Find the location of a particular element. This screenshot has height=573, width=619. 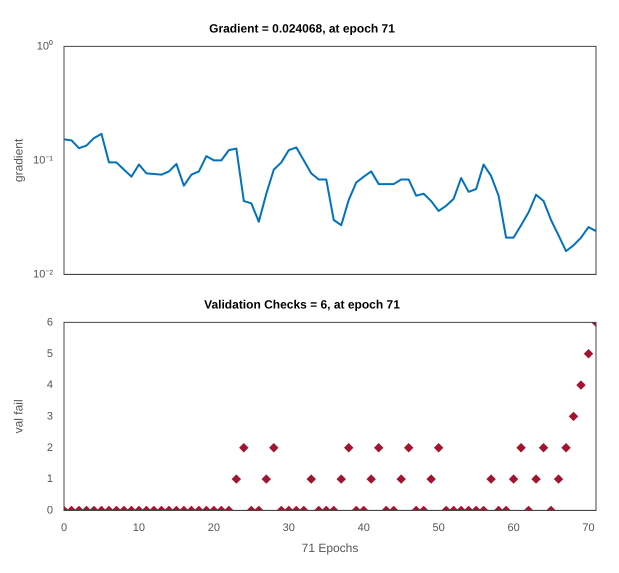

y-tick-label: 3 is located at coordinates (49, 416).